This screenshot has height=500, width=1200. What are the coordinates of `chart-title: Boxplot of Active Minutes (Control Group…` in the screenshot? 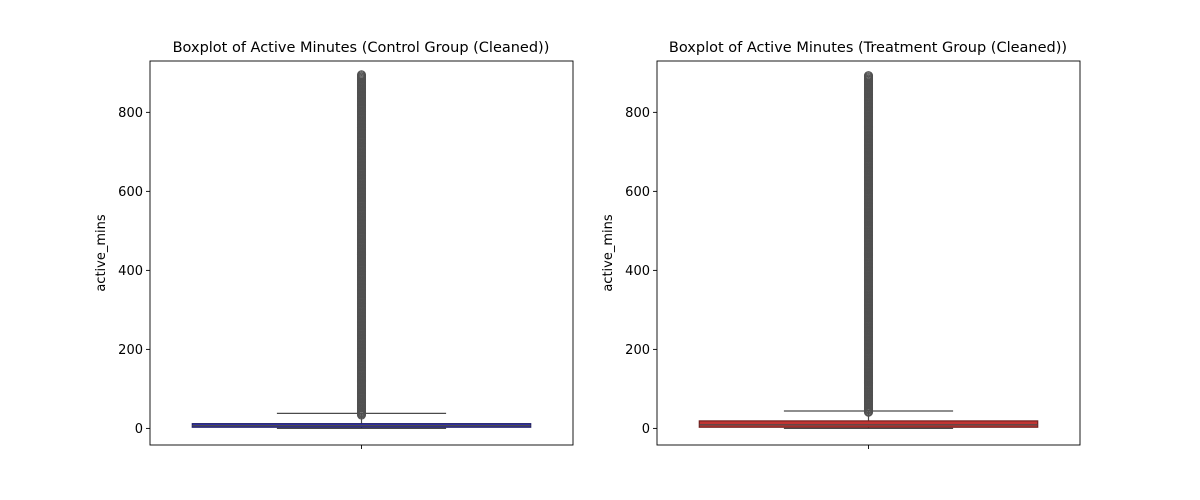 It's located at (361, 48).